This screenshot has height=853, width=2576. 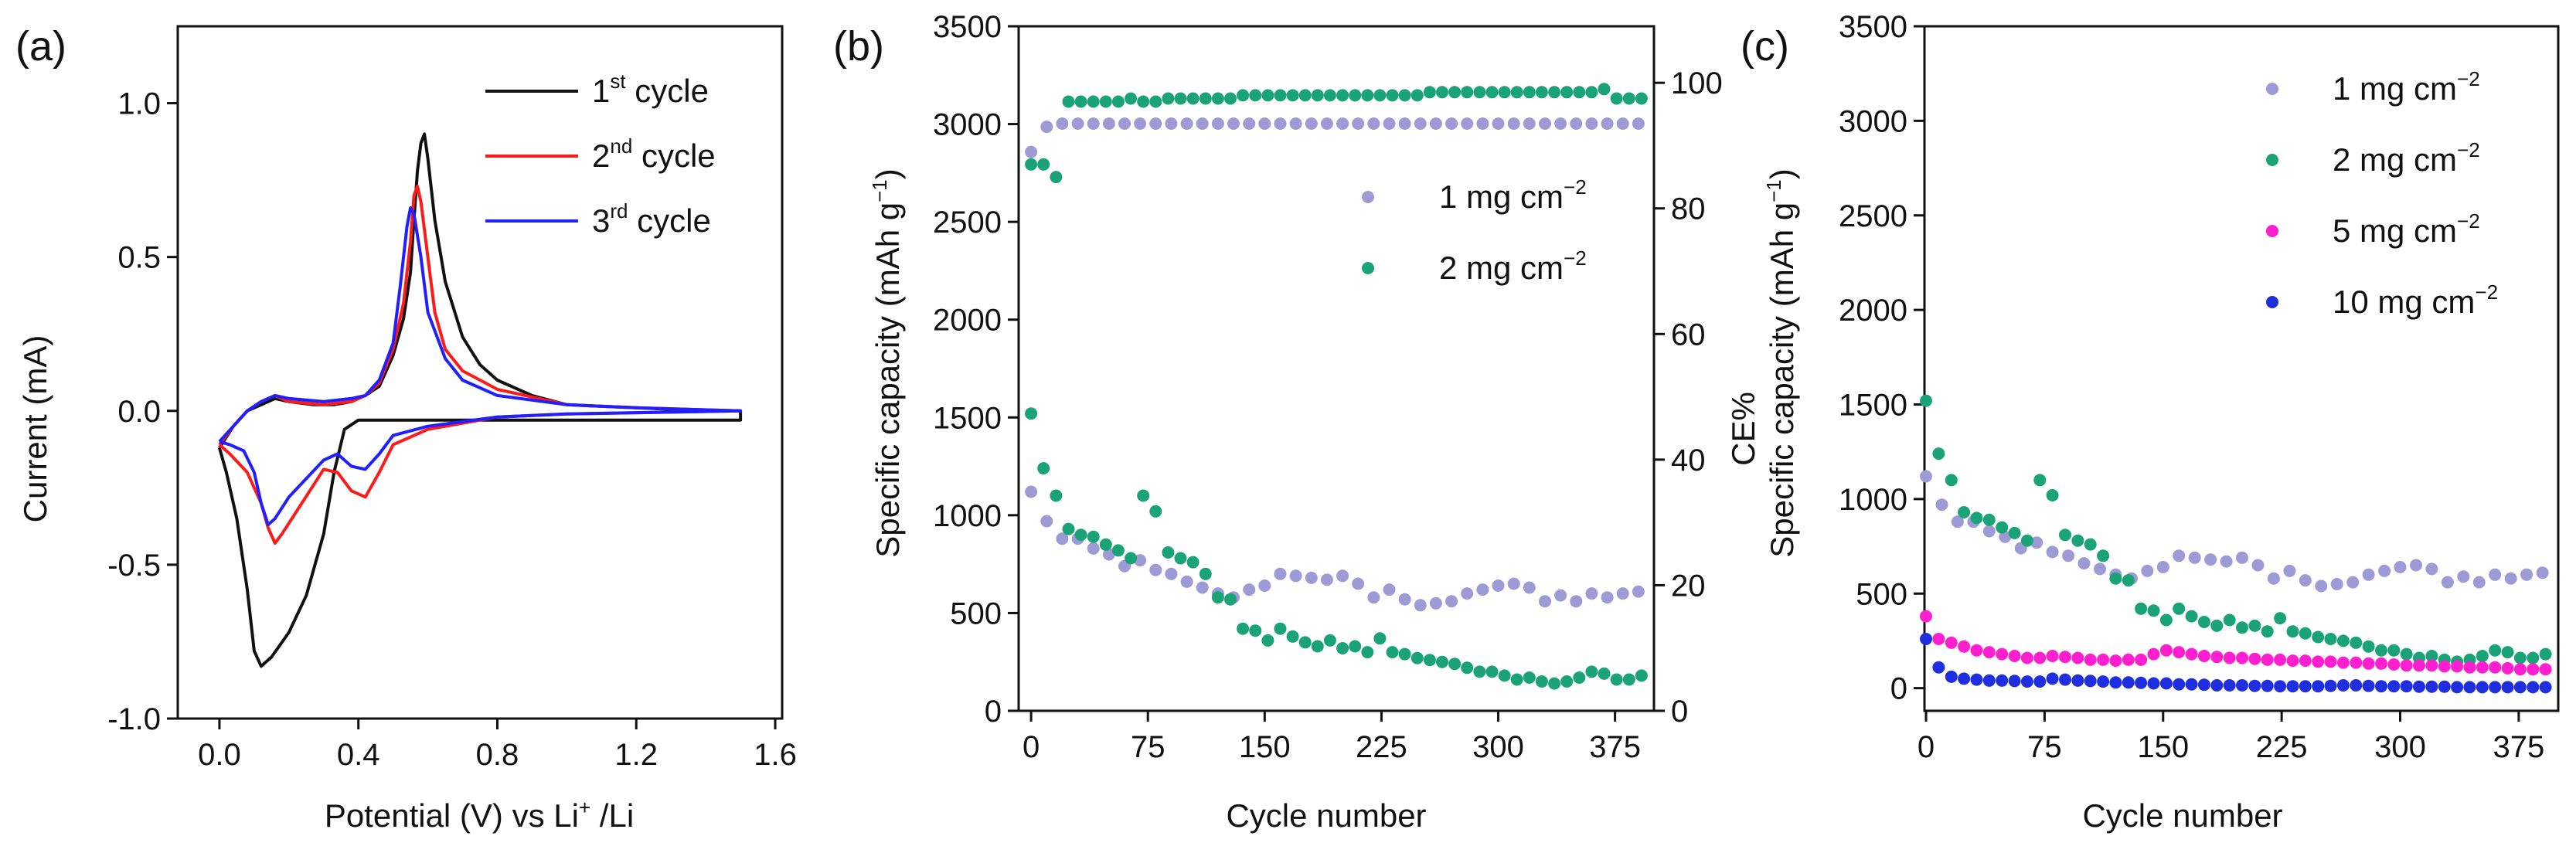 What do you see at coordinates (1873, 27) in the screenshot?
I see `panel-c-y-tick-label: 3500` at bounding box center [1873, 27].